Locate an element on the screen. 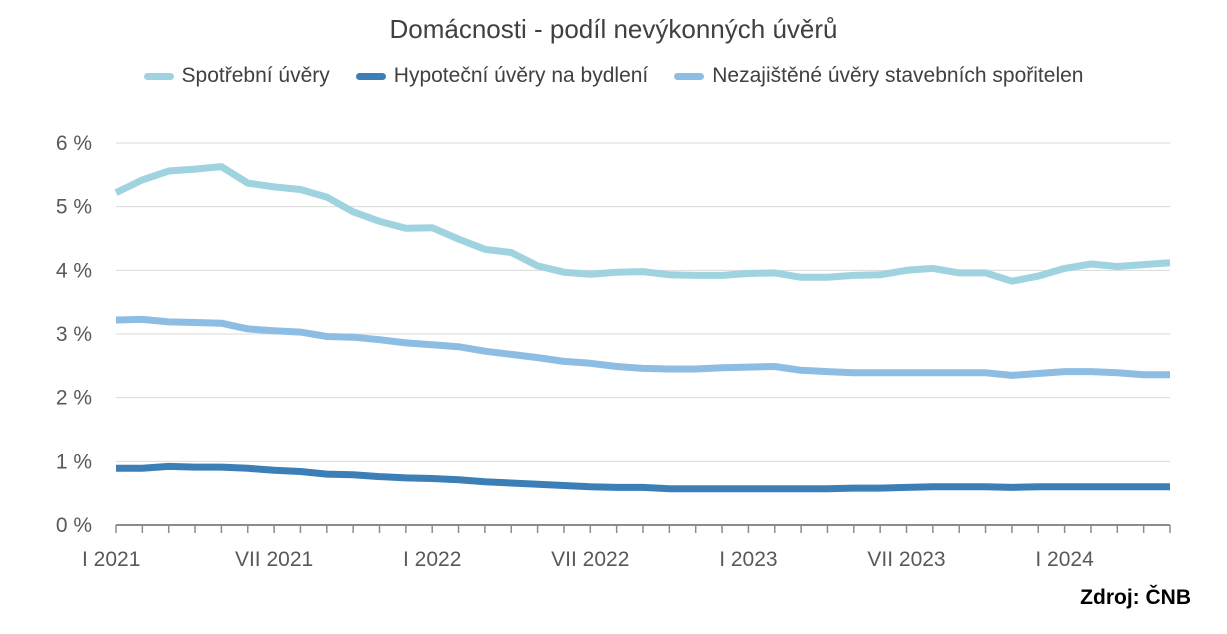 This screenshot has height=634, width=1227. legend-entry-building-savings: Nezajištěné úvěry stavebních spořitelen is located at coordinates (878, 76).